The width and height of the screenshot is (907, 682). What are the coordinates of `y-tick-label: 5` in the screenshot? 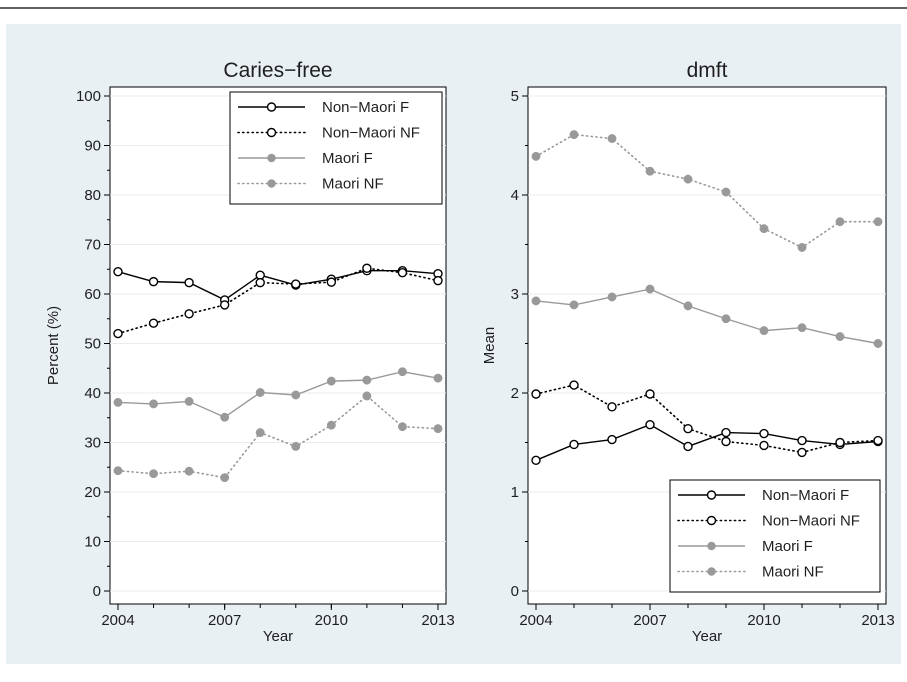 It's located at (515, 96).